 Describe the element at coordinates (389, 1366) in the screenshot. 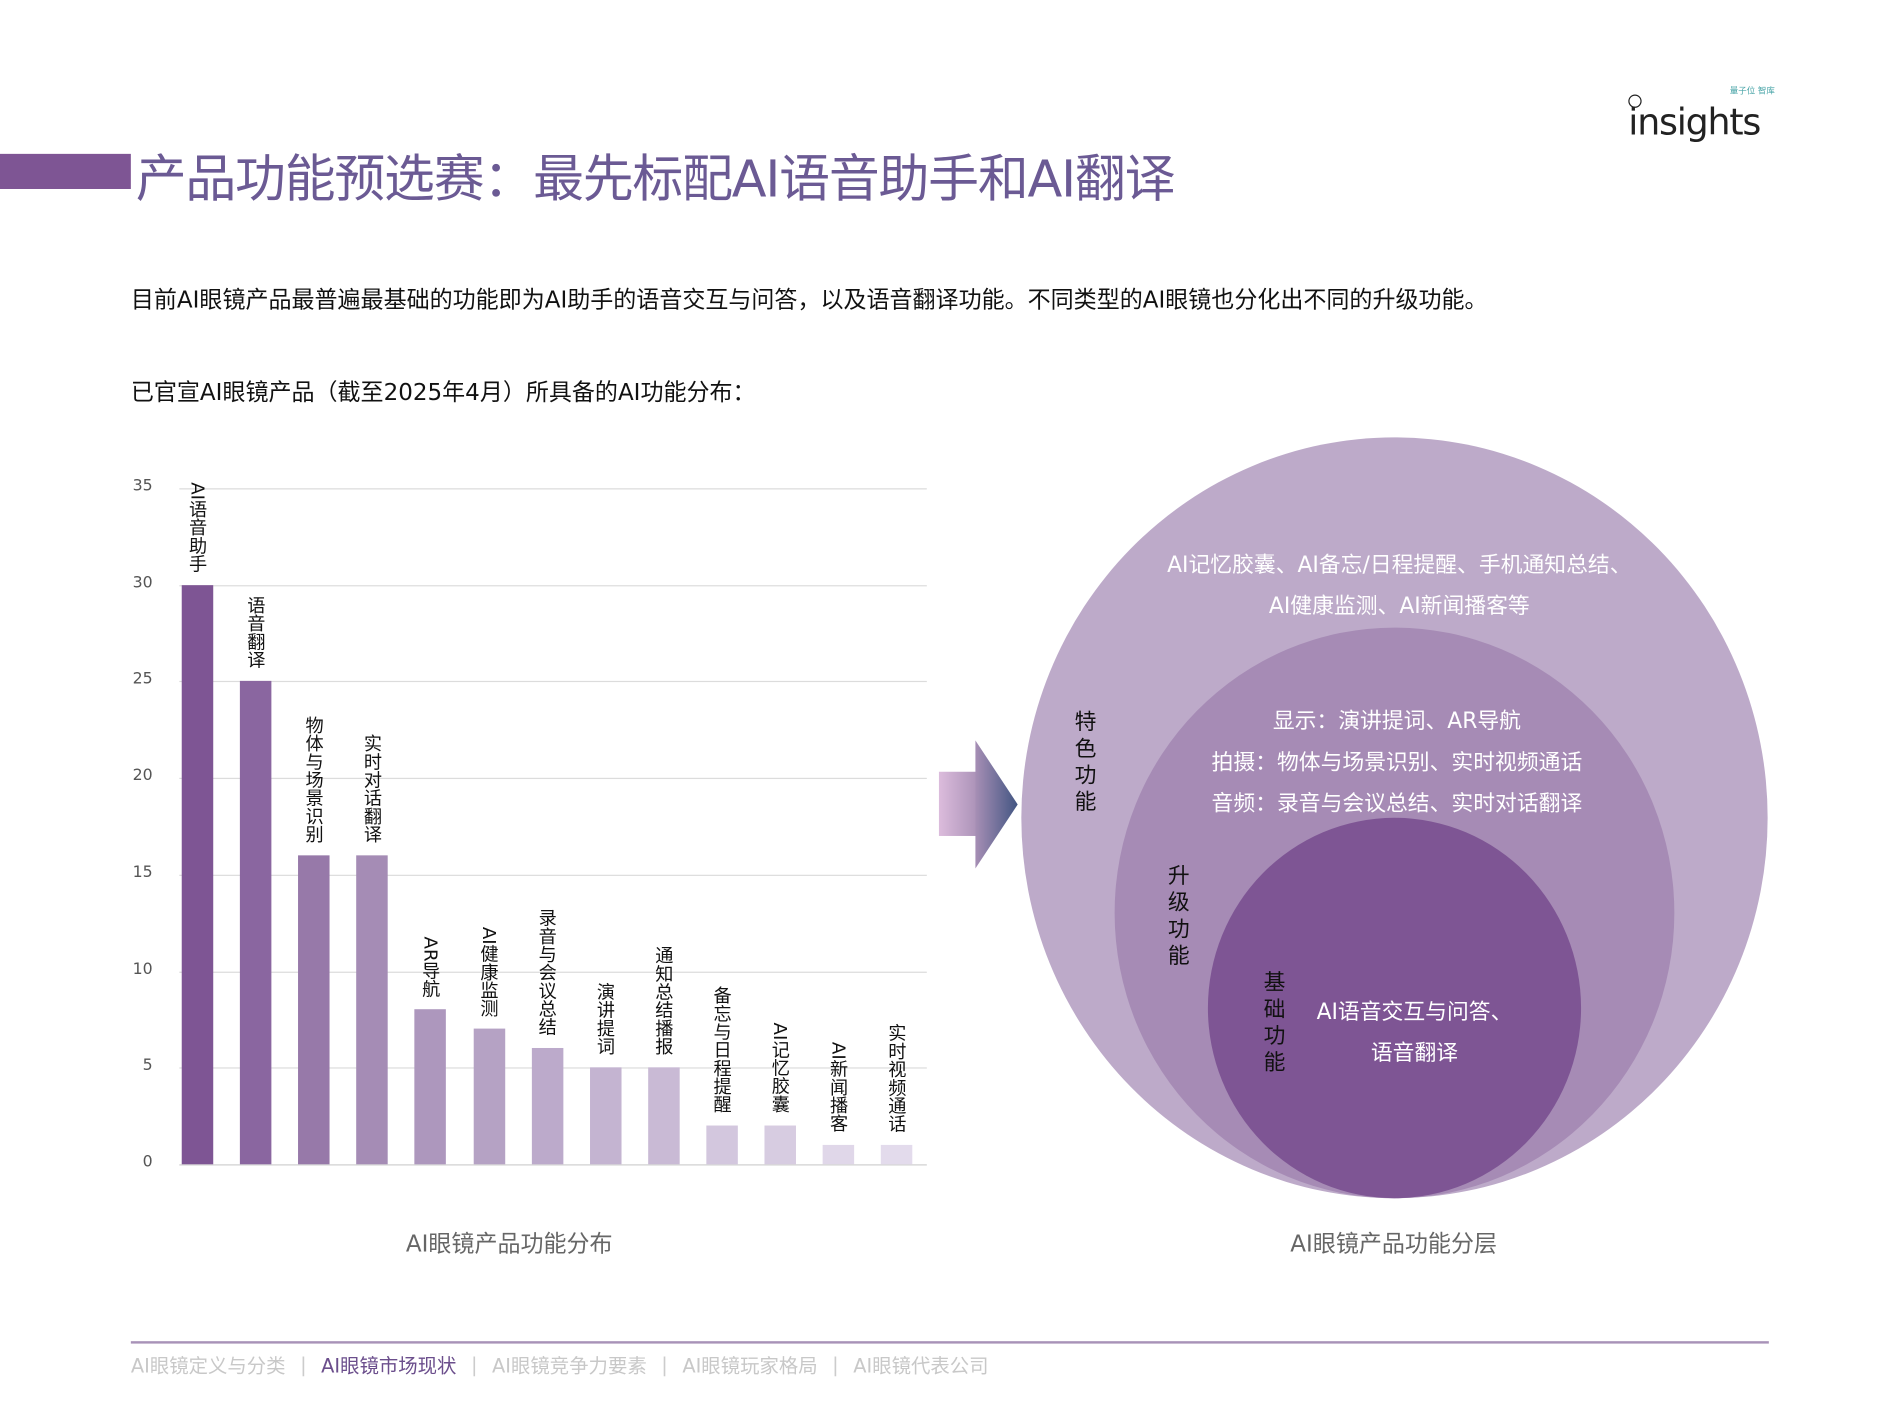

I see `nav-item-market: AI眼镜市场现状` at that location.